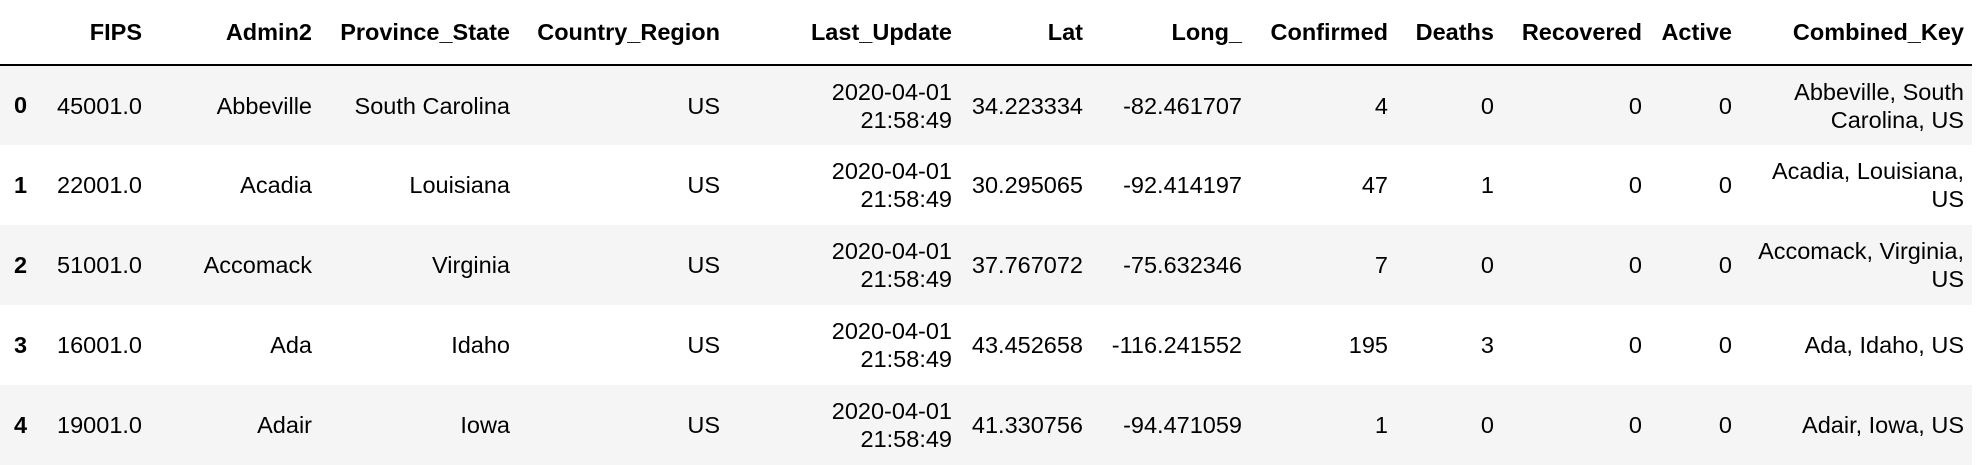  Describe the element at coordinates (485, 425) in the screenshot. I see `cell-province-state: Iowa` at that location.